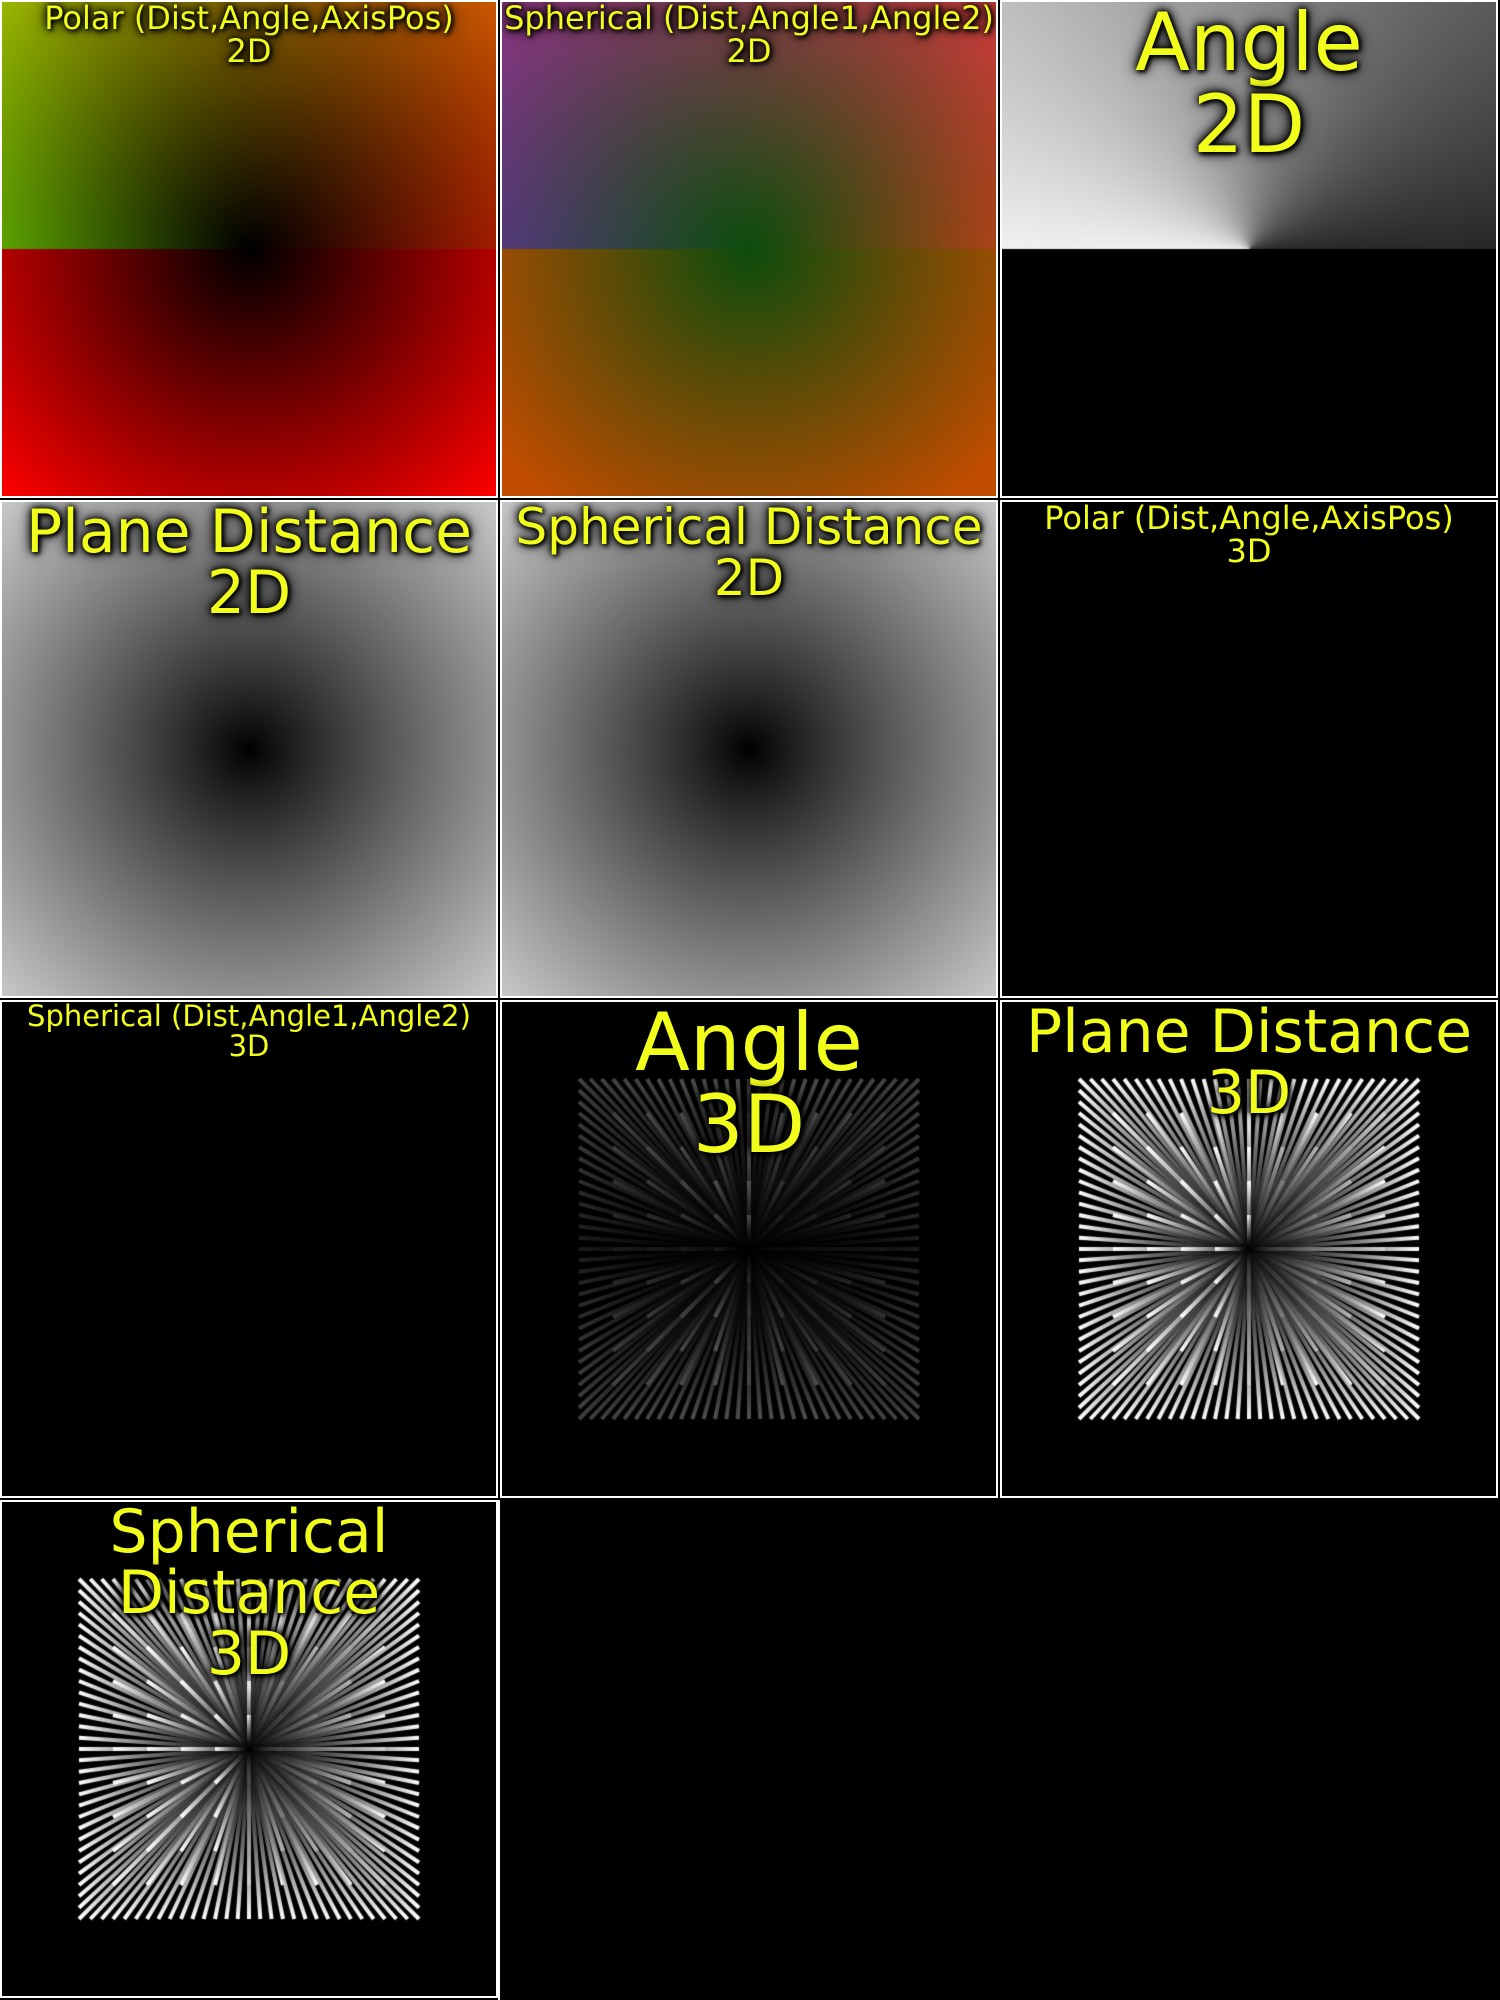  I want to click on angle-2d-render, so click(1249, 249).